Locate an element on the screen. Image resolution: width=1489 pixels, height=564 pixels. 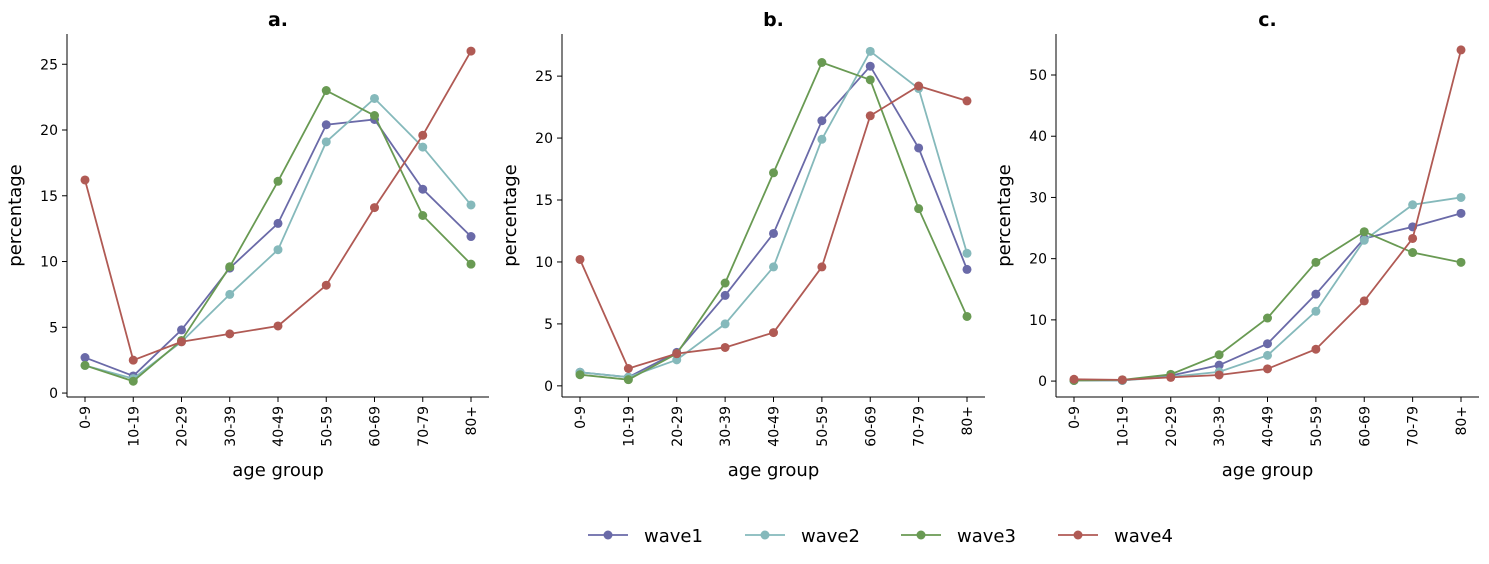
legend-entry-wave3: wave3 is located at coordinates (958, 536).